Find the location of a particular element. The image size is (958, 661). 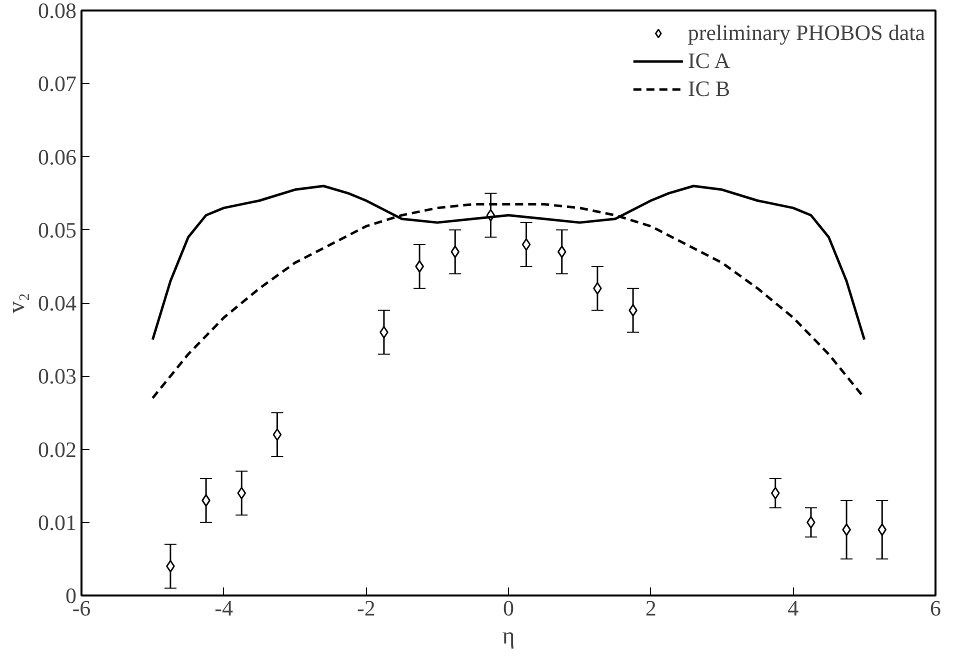

y-tick-label: 0.04 is located at coordinates (57, 303).